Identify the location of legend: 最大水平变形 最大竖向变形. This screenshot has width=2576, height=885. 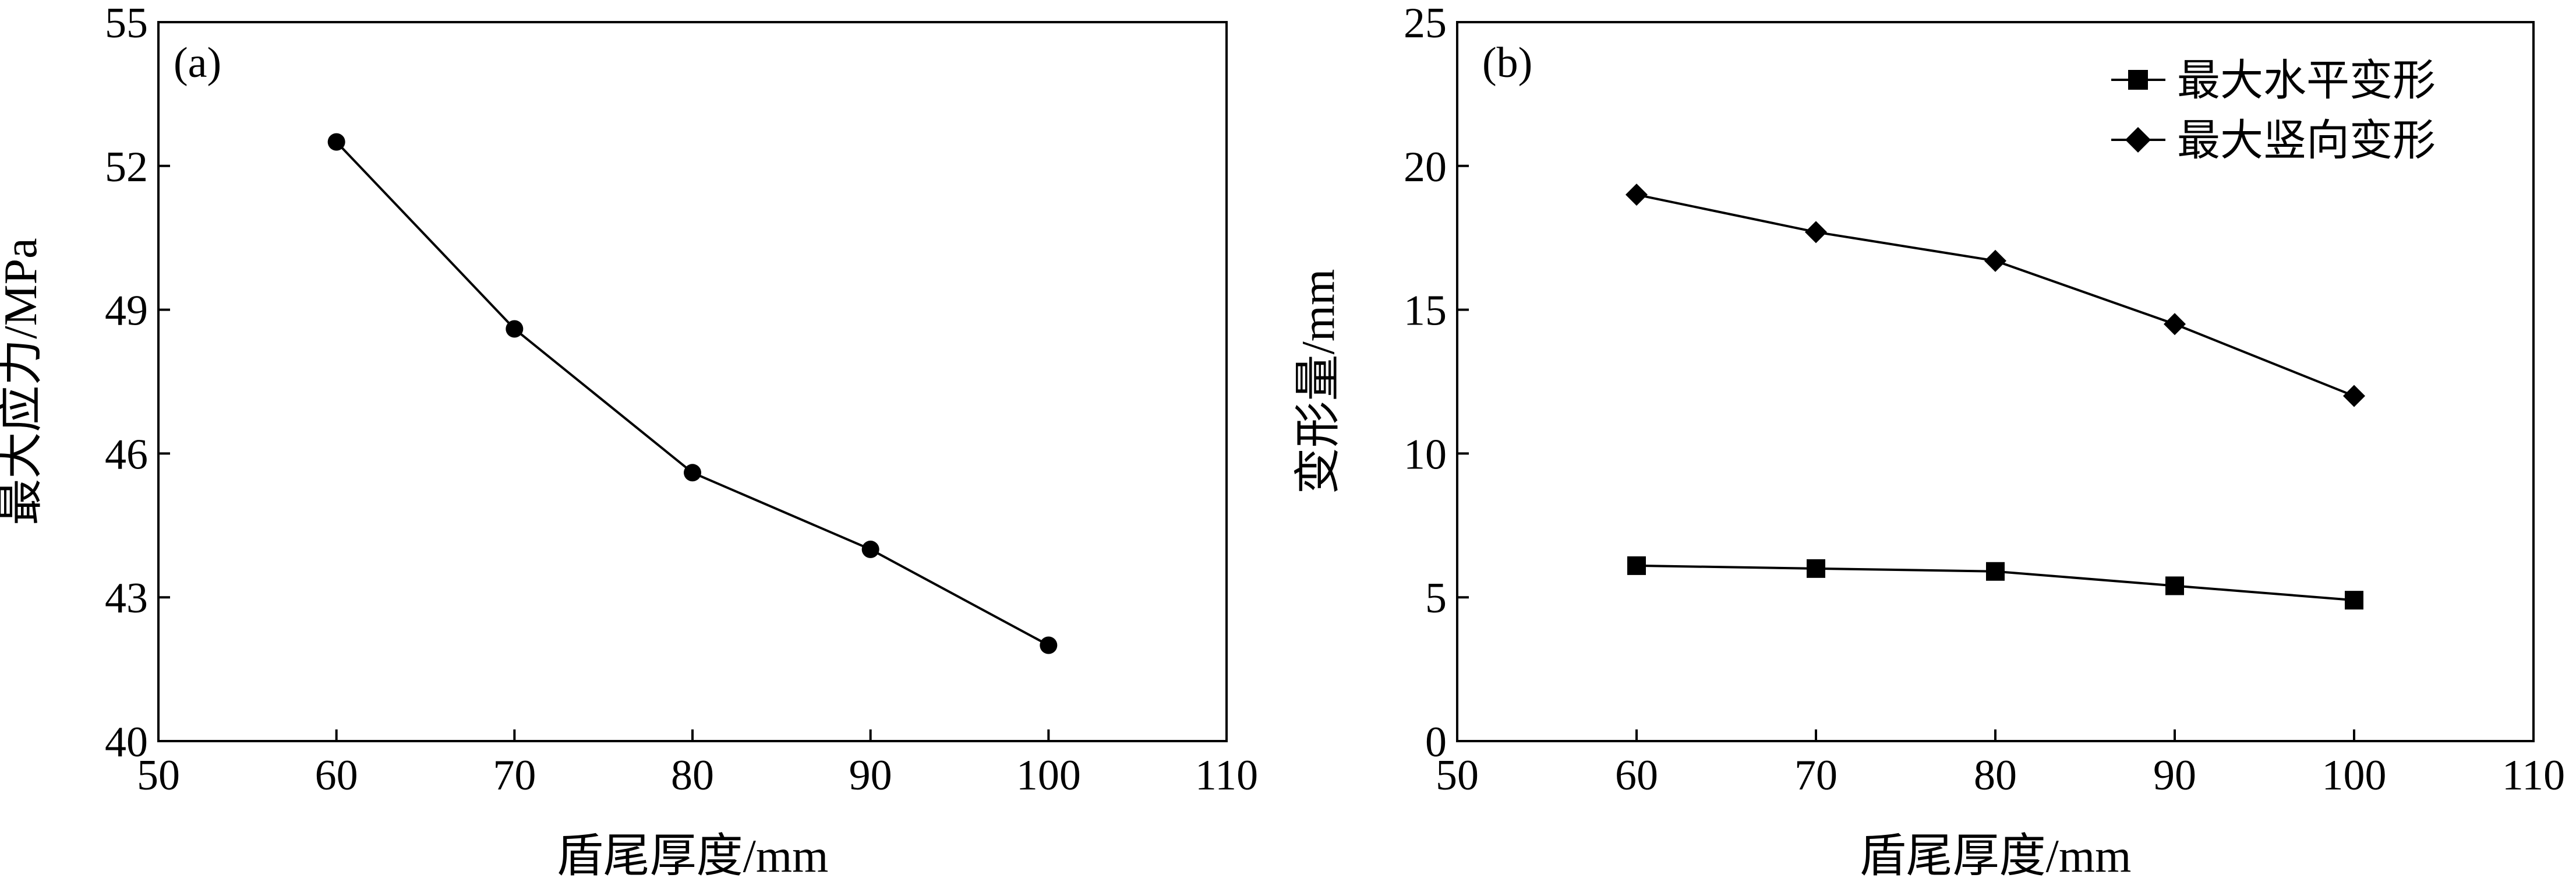
(2273, 111).